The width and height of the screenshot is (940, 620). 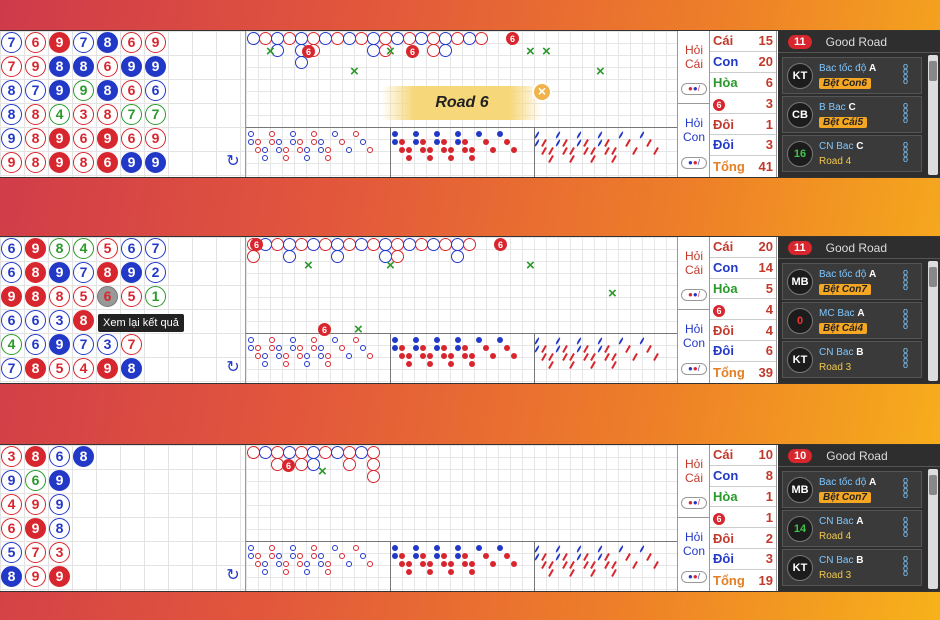 What do you see at coordinates (841, 360) in the screenshot?
I see `room-info: CN Bac B Road 3` at bounding box center [841, 360].